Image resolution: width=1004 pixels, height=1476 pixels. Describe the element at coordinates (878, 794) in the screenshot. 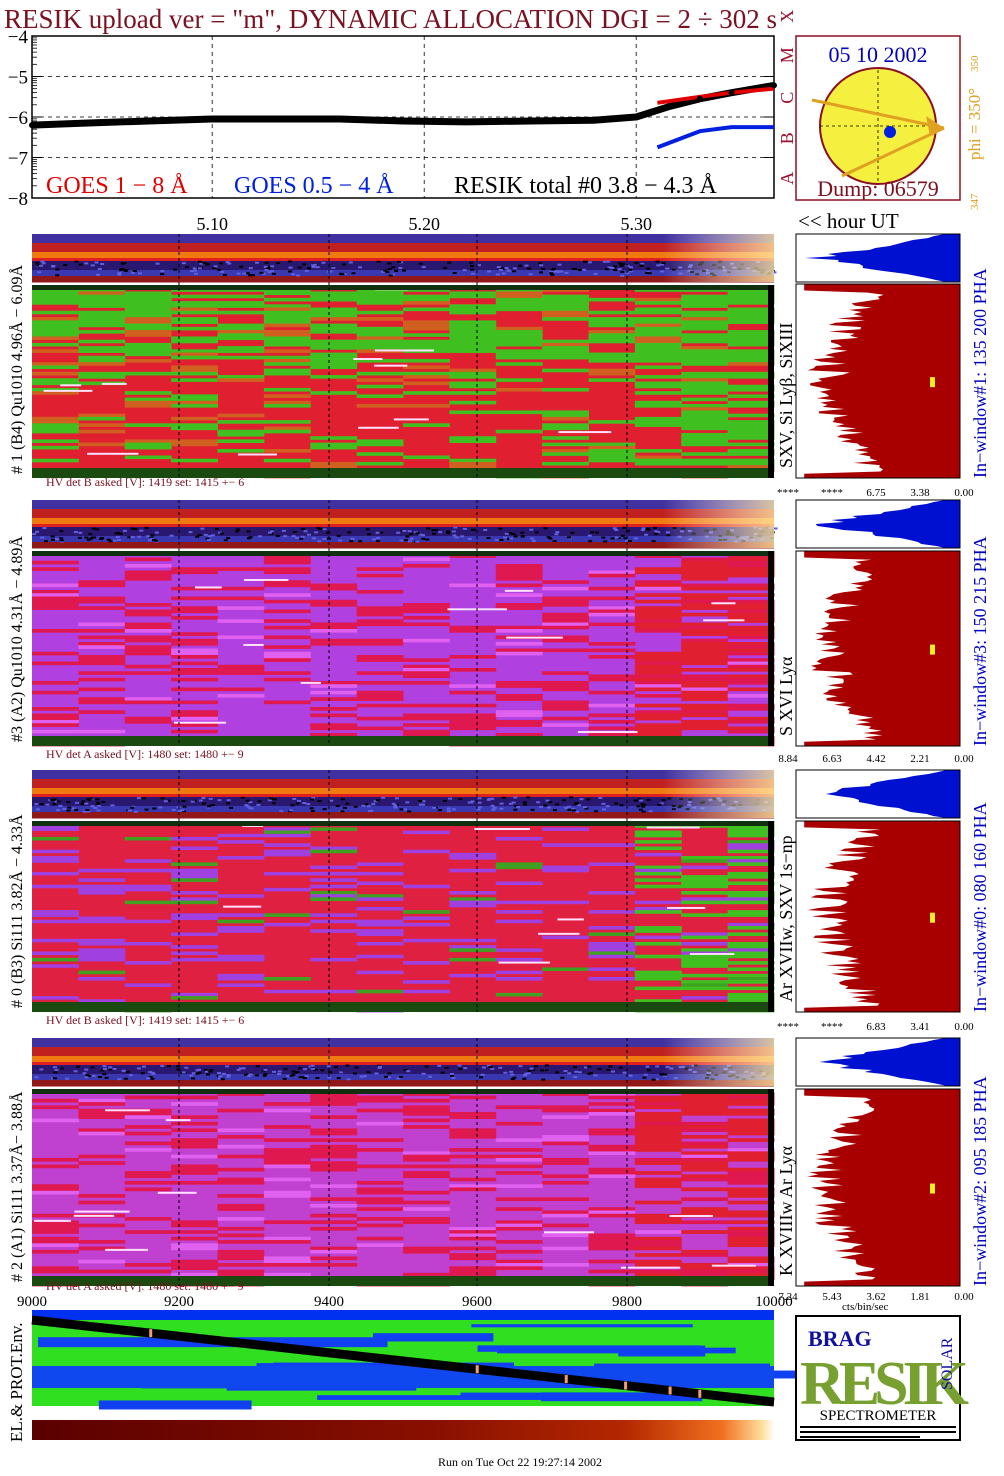

I see `hist-top-frame-line` at that location.